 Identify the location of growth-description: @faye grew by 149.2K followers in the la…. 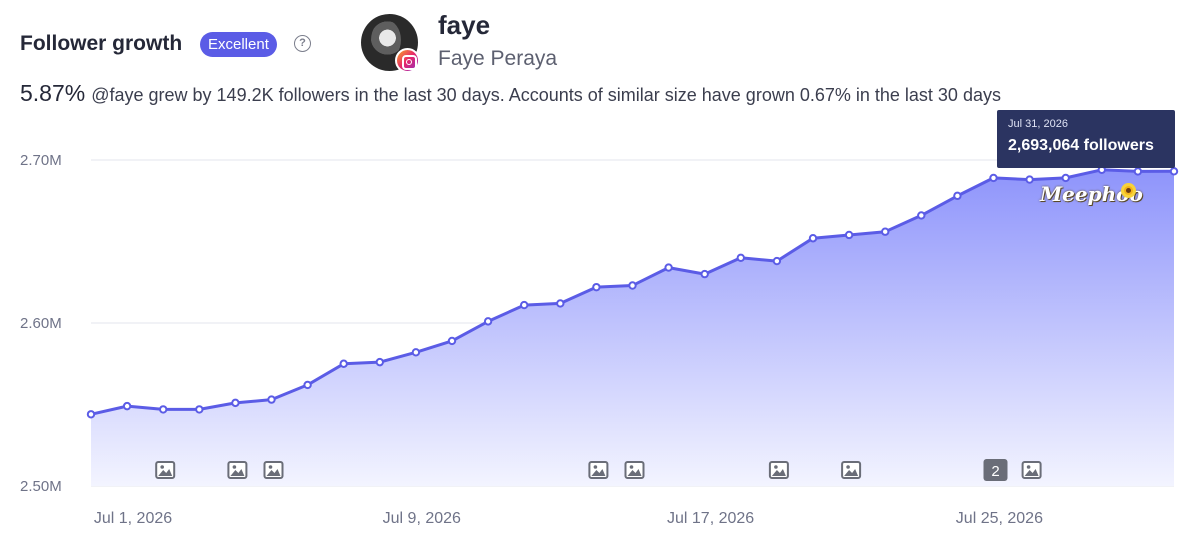
(546, 95).